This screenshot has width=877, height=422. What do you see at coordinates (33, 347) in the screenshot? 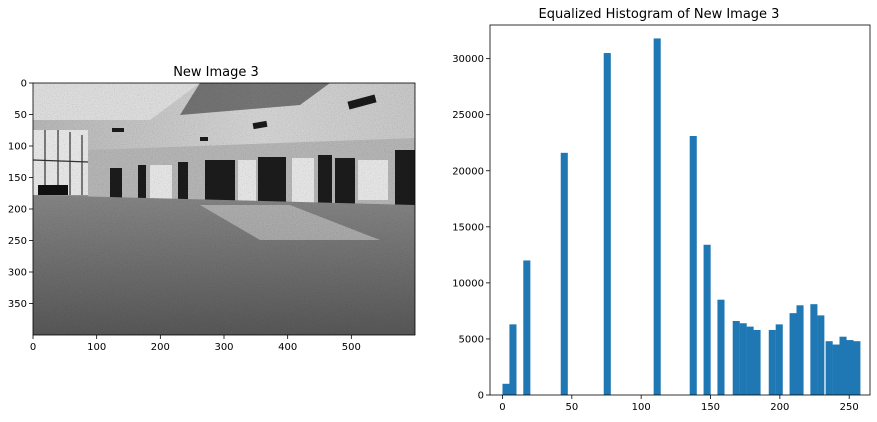
I see `image-x-tick-label: 0` at bounding box center [33, 347].